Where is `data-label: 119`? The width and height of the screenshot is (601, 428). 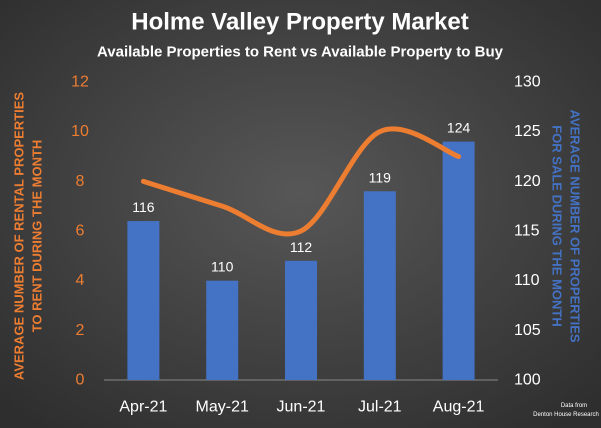 data-label: 119 is located at coordinates (380, 177).